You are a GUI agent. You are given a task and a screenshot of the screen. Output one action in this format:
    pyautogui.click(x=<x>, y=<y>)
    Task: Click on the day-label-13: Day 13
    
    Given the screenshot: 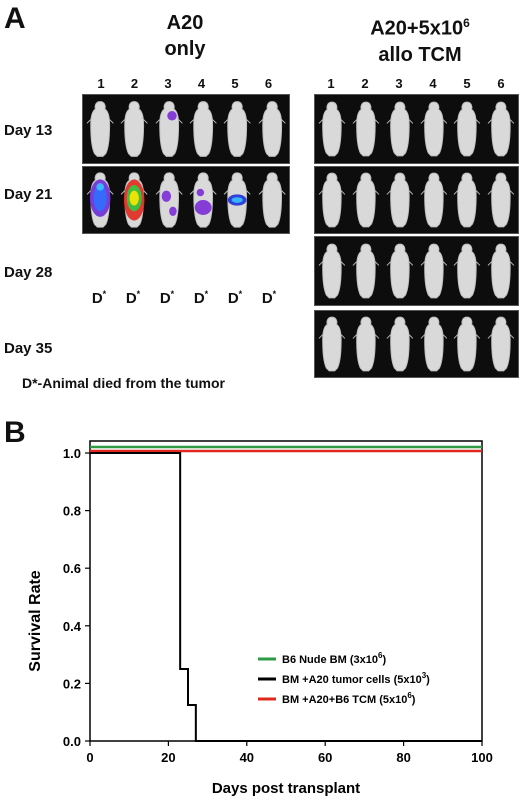 What is the action you would take?
    pyautogui.click(x=28, y=130)
    